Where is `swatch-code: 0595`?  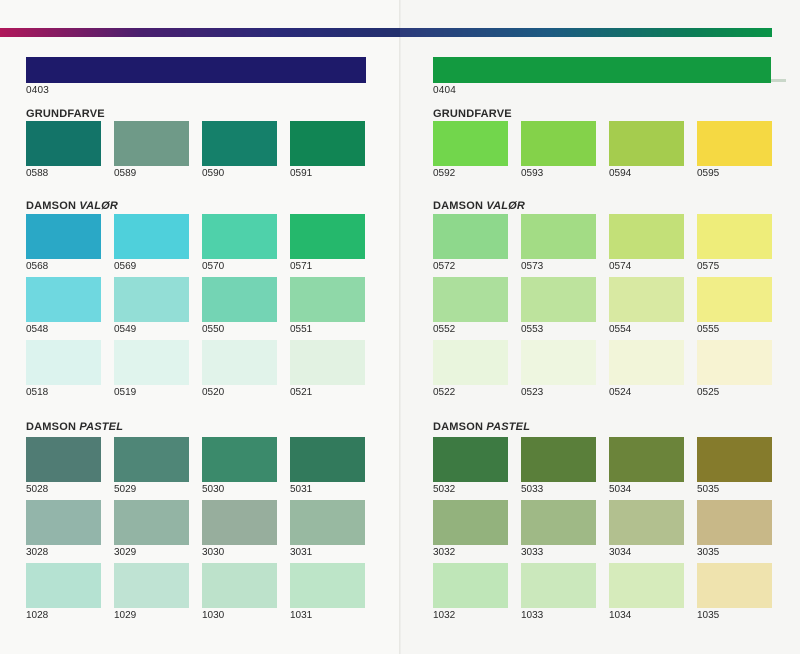 swatch-code: 0595 is located at coordinates (708, 173).